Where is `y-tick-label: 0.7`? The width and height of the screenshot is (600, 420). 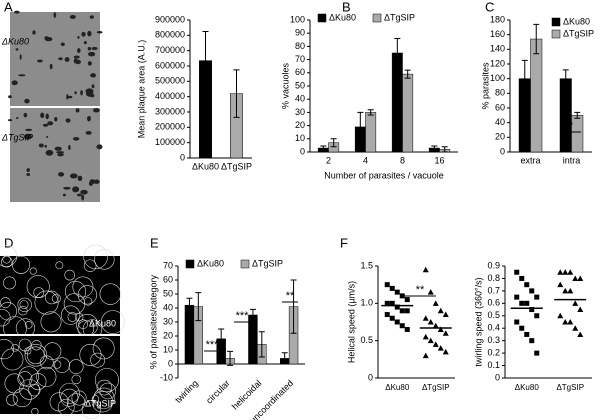 y-tick-label: 0.7 is located at coordinates (493, 290).